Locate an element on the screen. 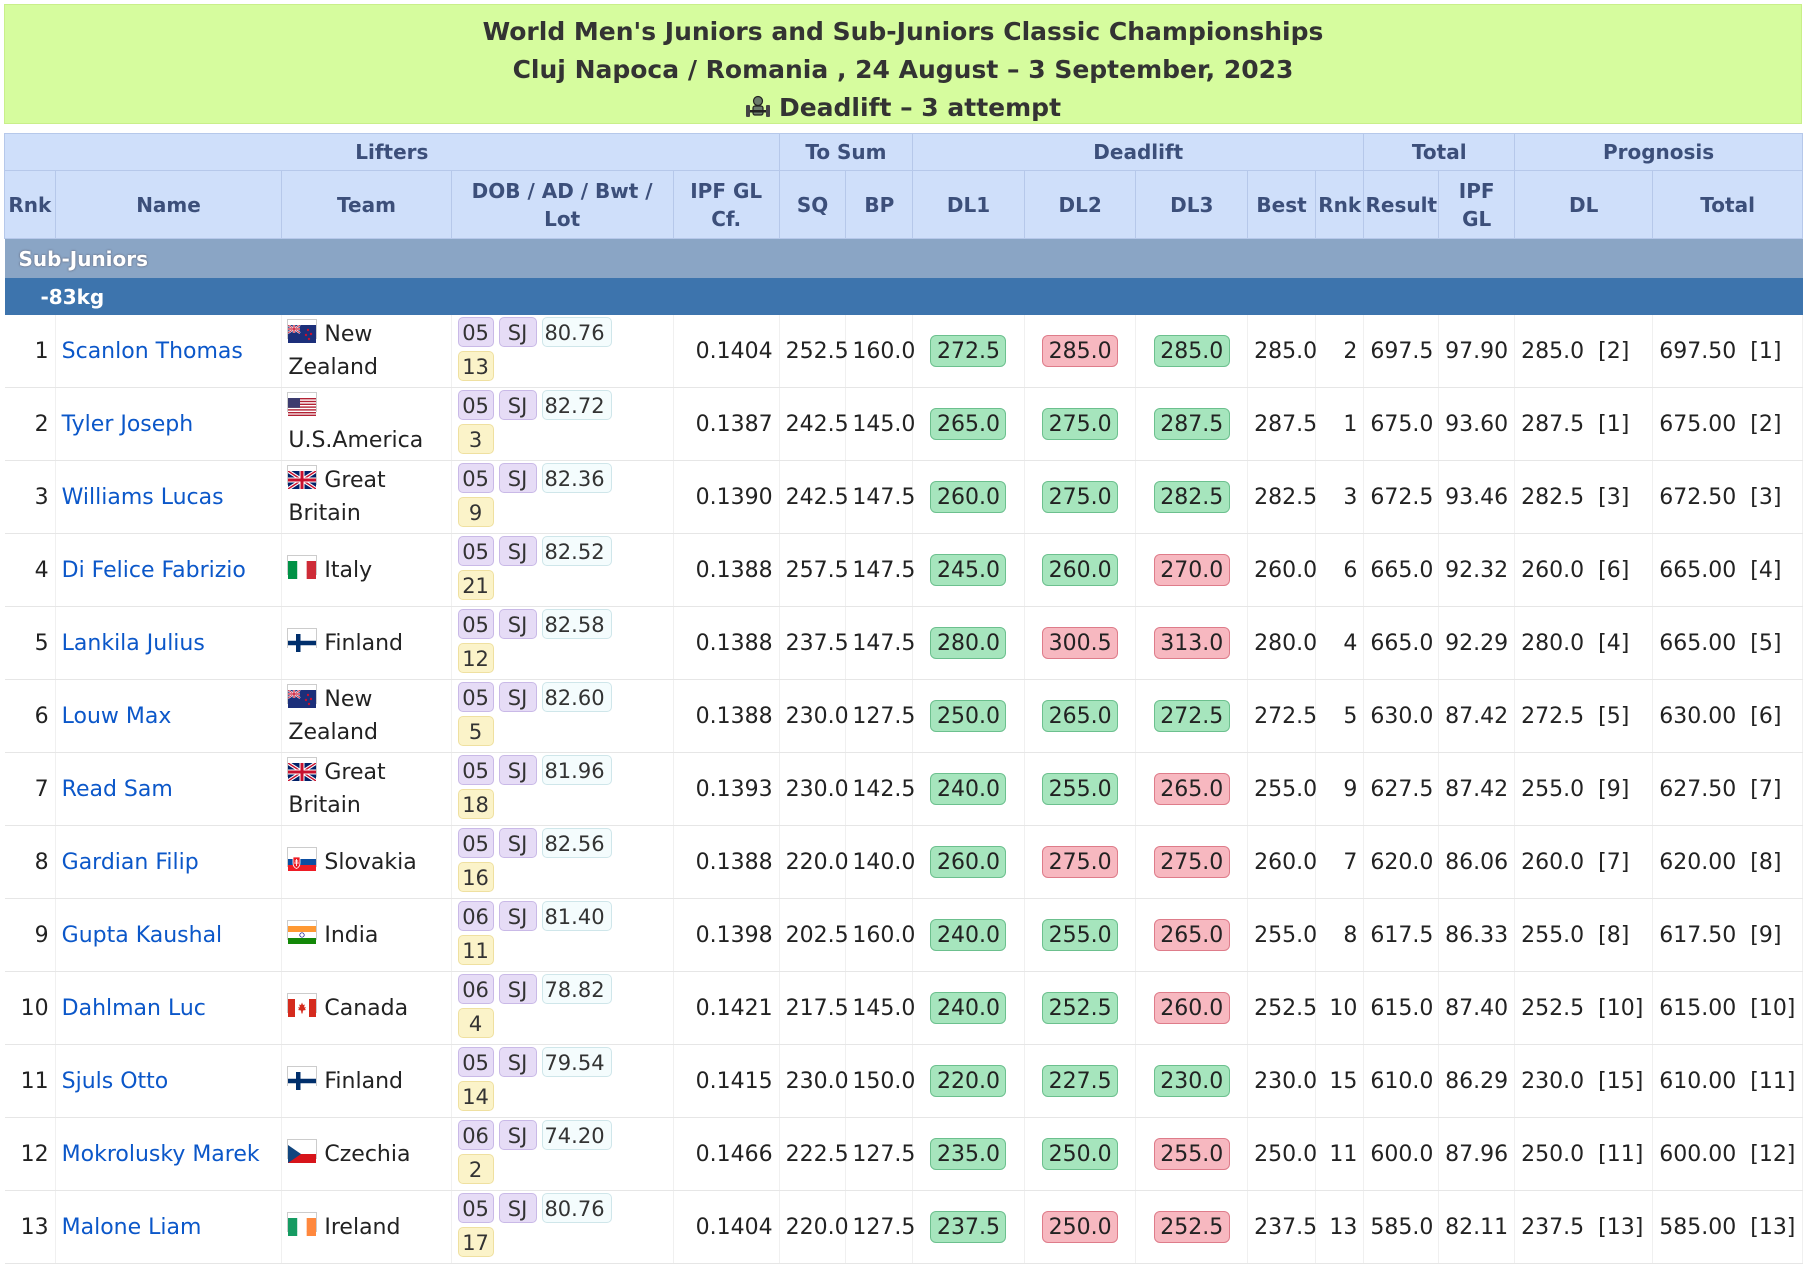 This screenshot has width=1806, height=1264. col-dl2: DL2 is located at coordinates (1080, 204).